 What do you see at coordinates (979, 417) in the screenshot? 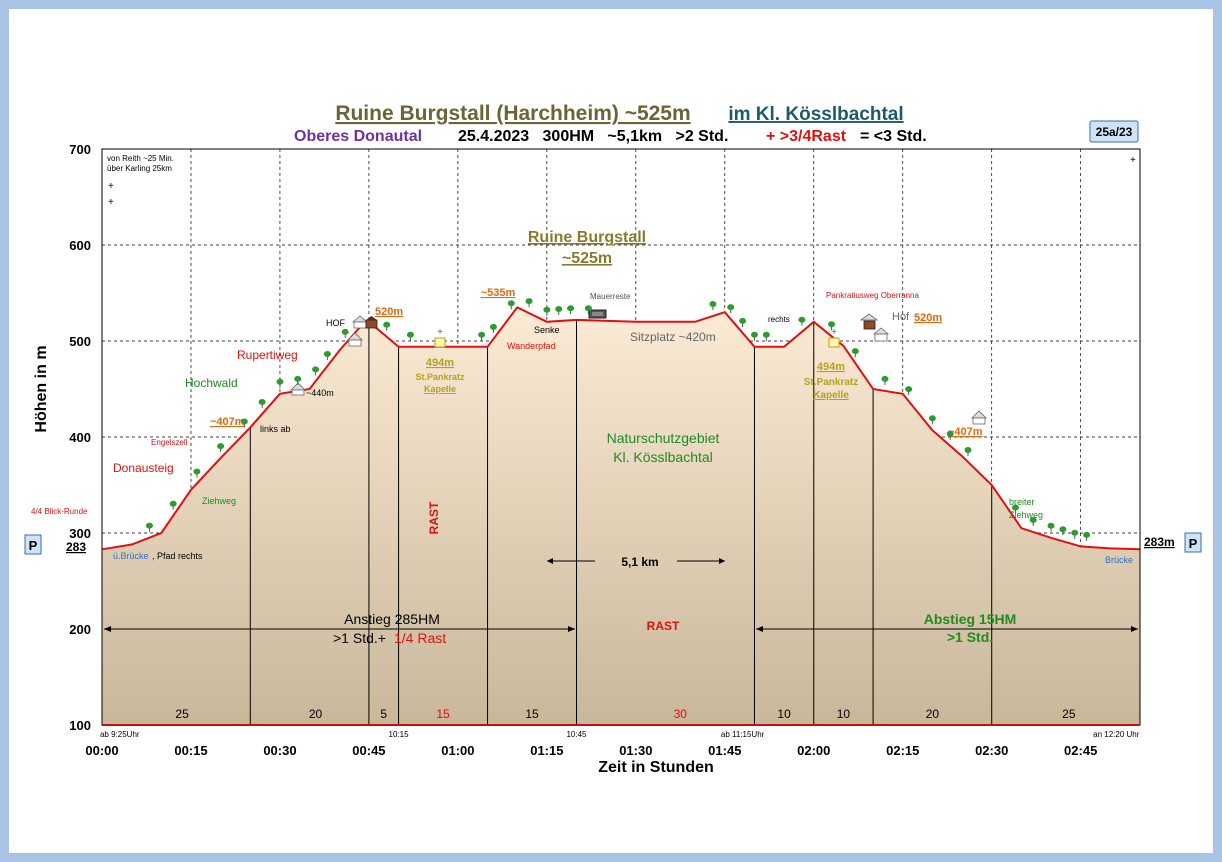
I see `house-icon-right` at bounding box center [979, 417].